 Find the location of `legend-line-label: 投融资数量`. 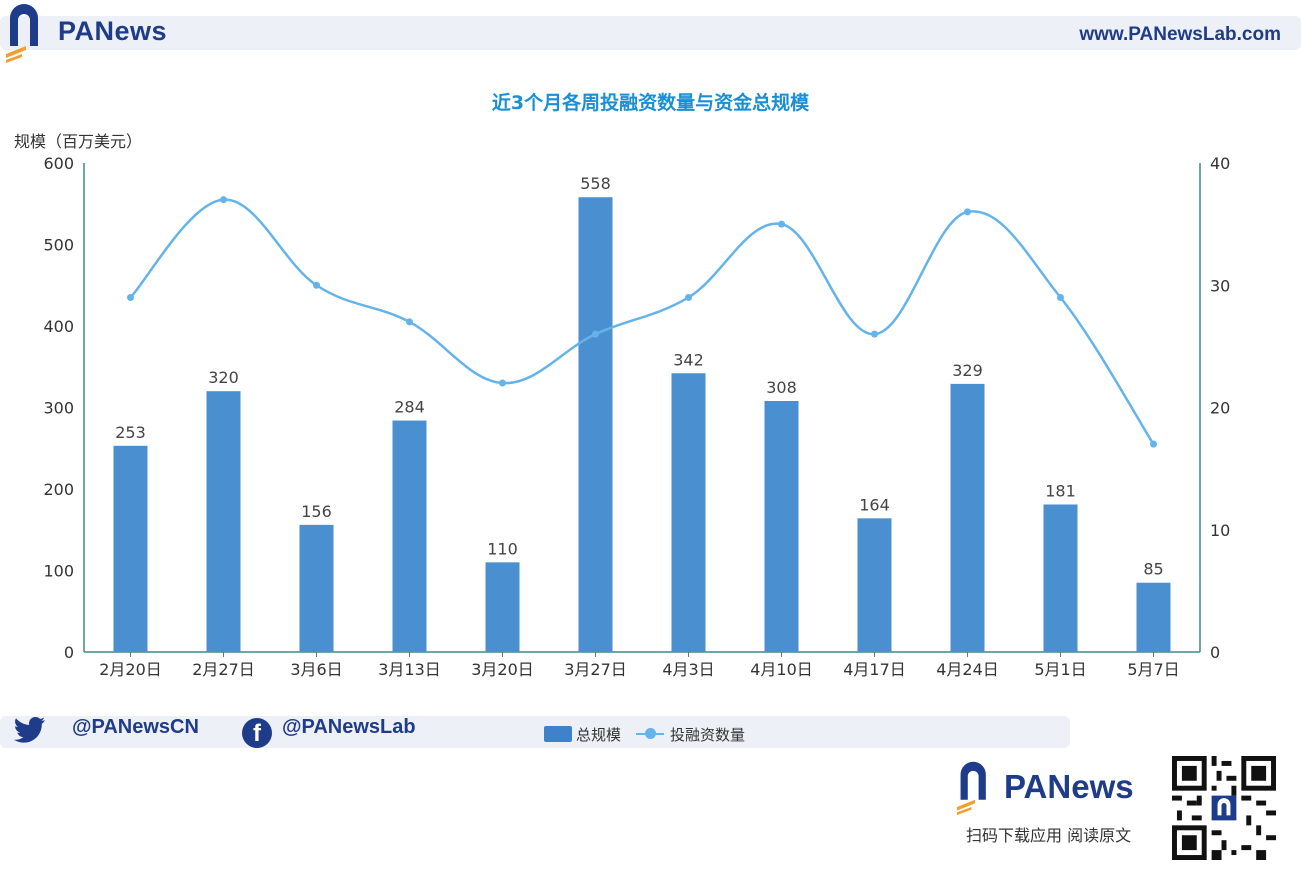

legend-line-label: 投融资数量 is located at coordinates (708, 735).